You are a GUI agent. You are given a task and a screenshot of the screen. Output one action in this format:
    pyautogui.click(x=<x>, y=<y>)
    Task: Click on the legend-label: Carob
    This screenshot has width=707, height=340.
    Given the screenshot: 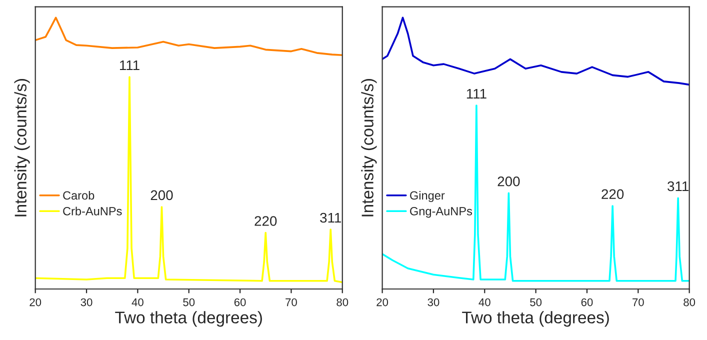 What is the action you would take?
    pyautogui.click(x=78, y=195)
    